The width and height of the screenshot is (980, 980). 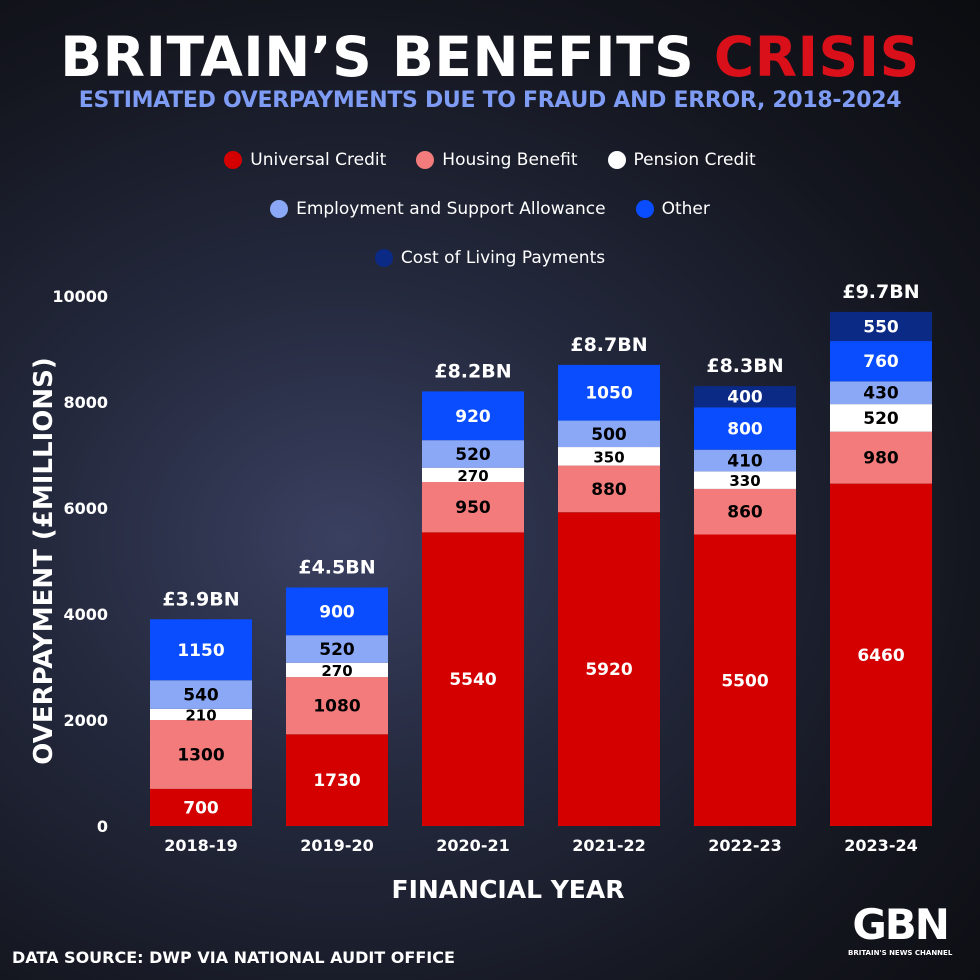 I want to click on y-axis-label: OVERPAYMENT (£MILLIONS), so click(x=44, y=560).